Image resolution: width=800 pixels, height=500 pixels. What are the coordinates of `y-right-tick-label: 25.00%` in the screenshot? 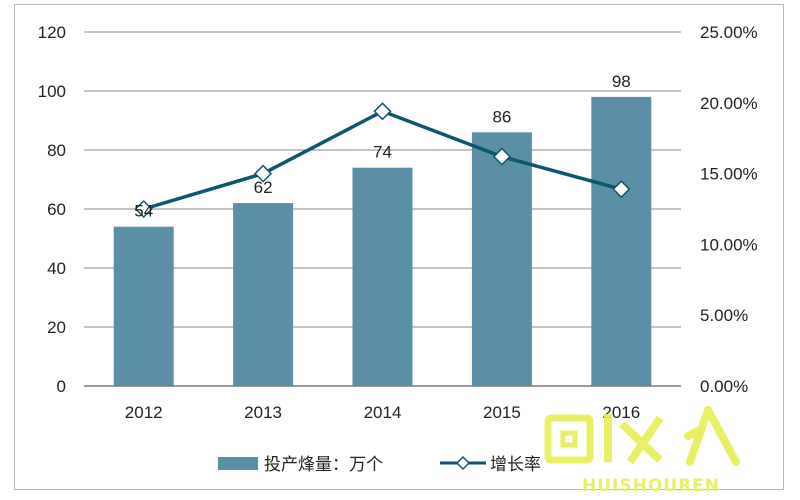 It's located at (729, 32).